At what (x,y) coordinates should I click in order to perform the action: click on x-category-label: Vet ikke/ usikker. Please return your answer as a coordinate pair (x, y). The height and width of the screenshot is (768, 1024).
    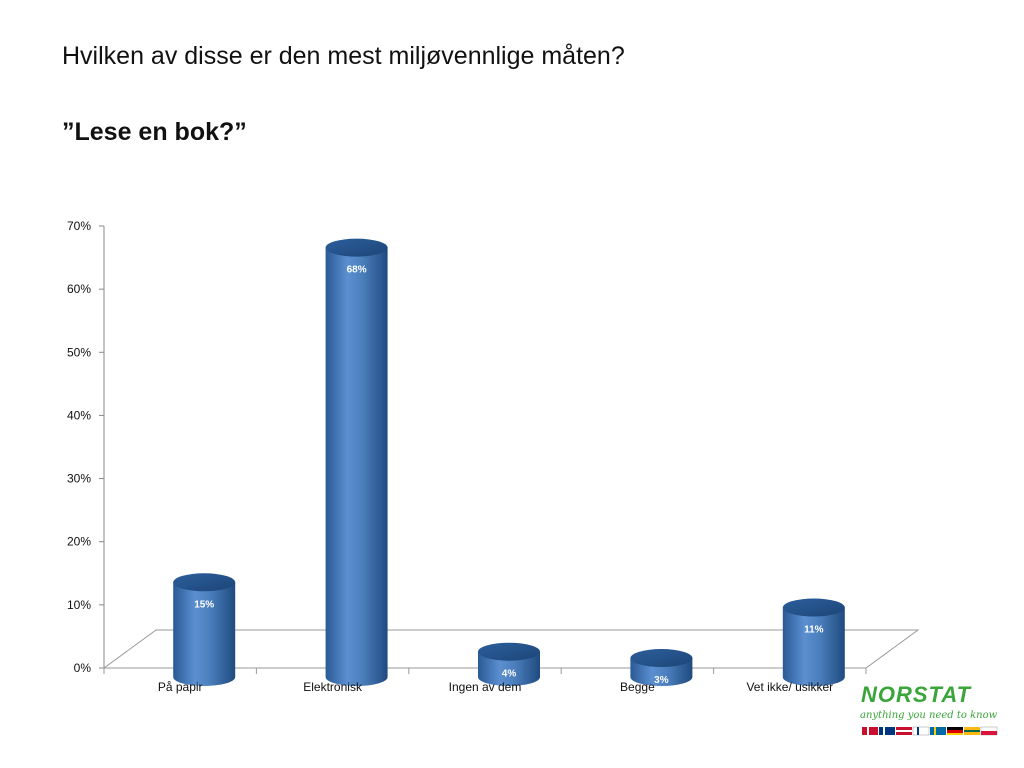
    Looking at the image, I should click on (789, 687).